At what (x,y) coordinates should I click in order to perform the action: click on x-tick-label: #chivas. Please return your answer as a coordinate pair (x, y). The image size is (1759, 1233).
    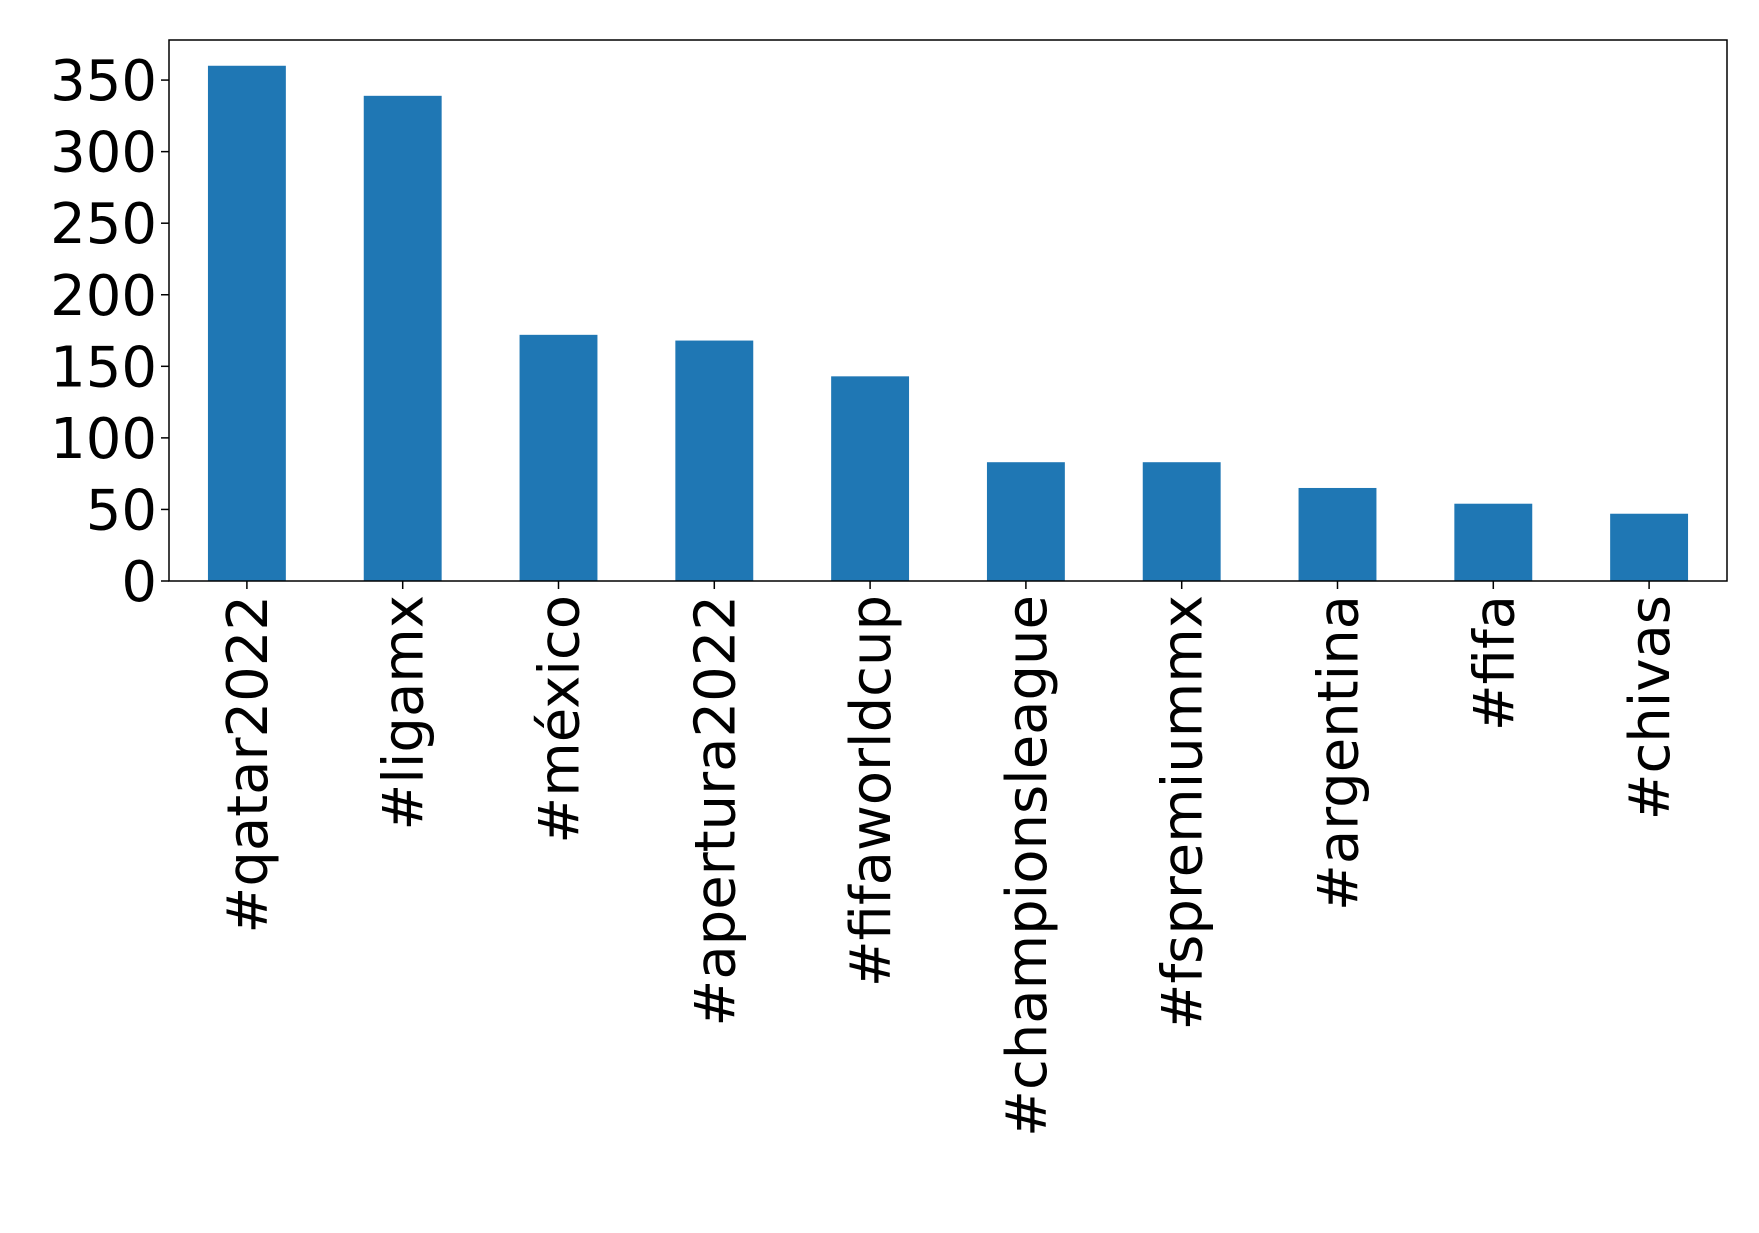
    Looking at the image, I should click on (1650, 707).